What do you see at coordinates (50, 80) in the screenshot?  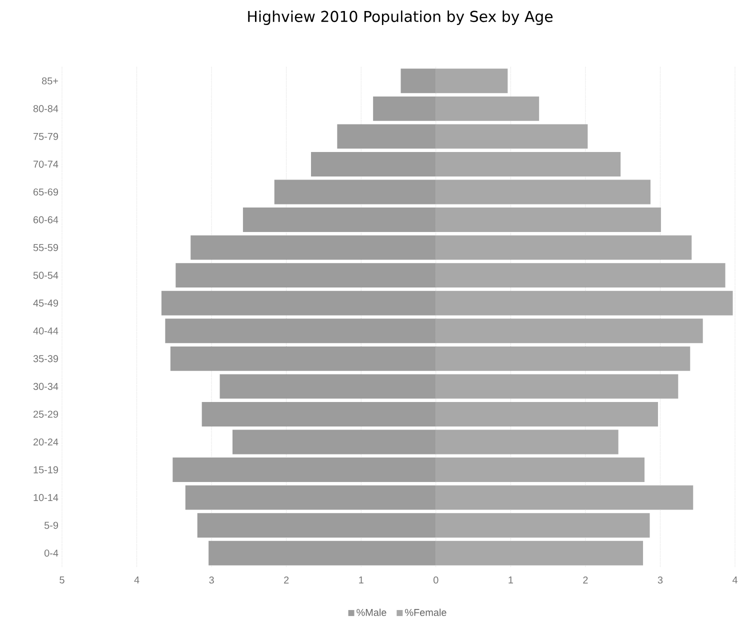 I see `y-tick-label: 85+` at bounding box center [50, 80].